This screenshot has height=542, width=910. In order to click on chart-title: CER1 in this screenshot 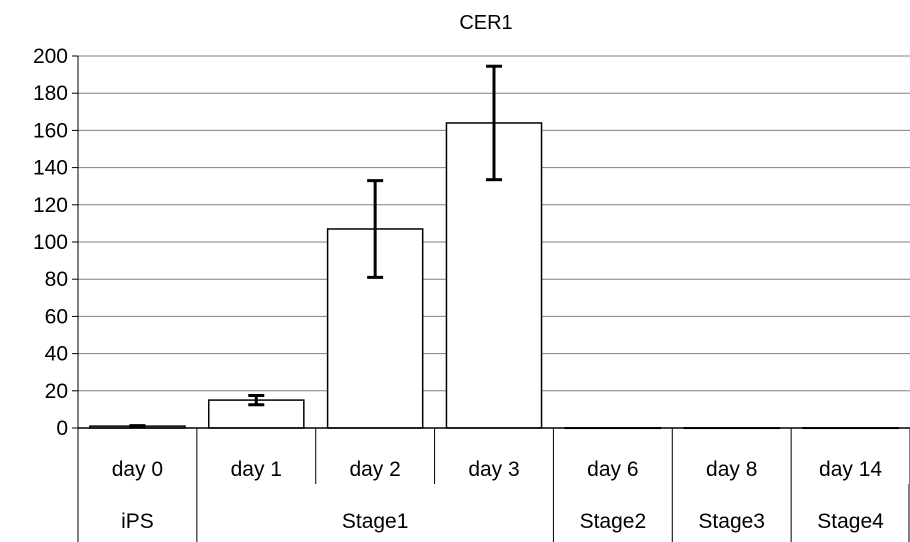, I will do `click(485, 23)`.